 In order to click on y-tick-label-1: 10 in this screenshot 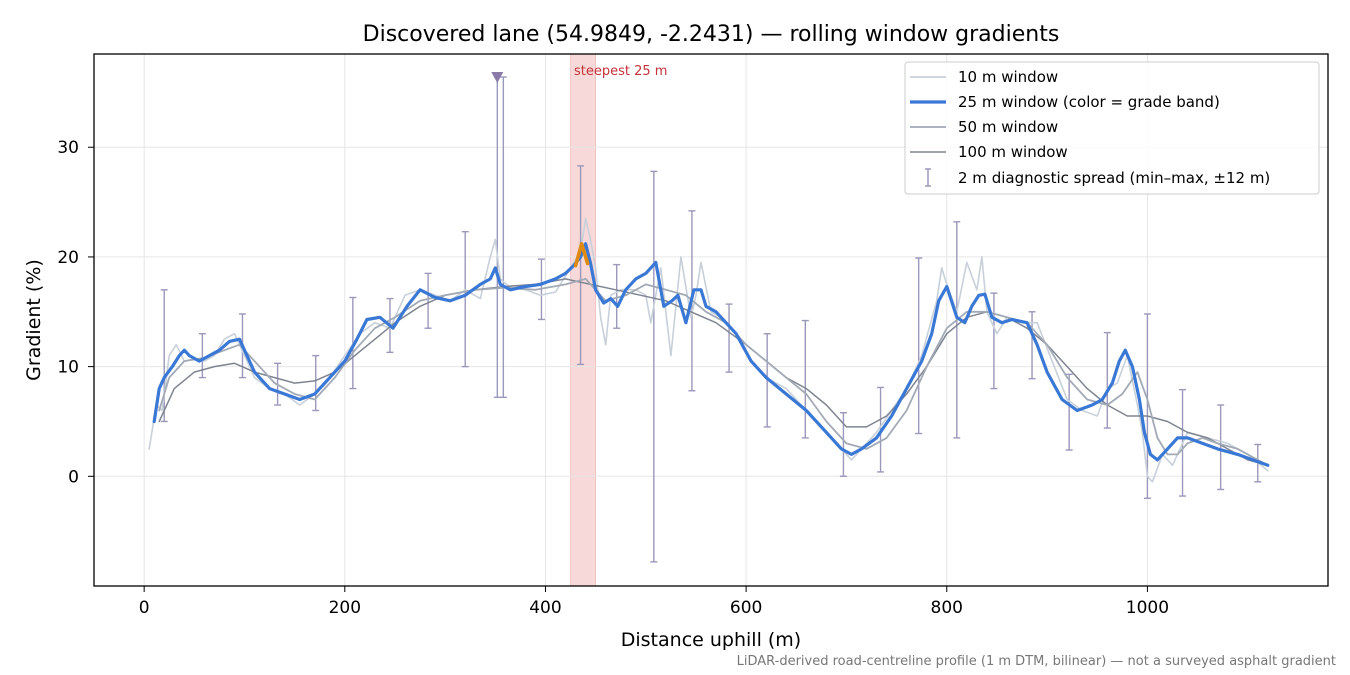, I will do `click(68, 368)`.